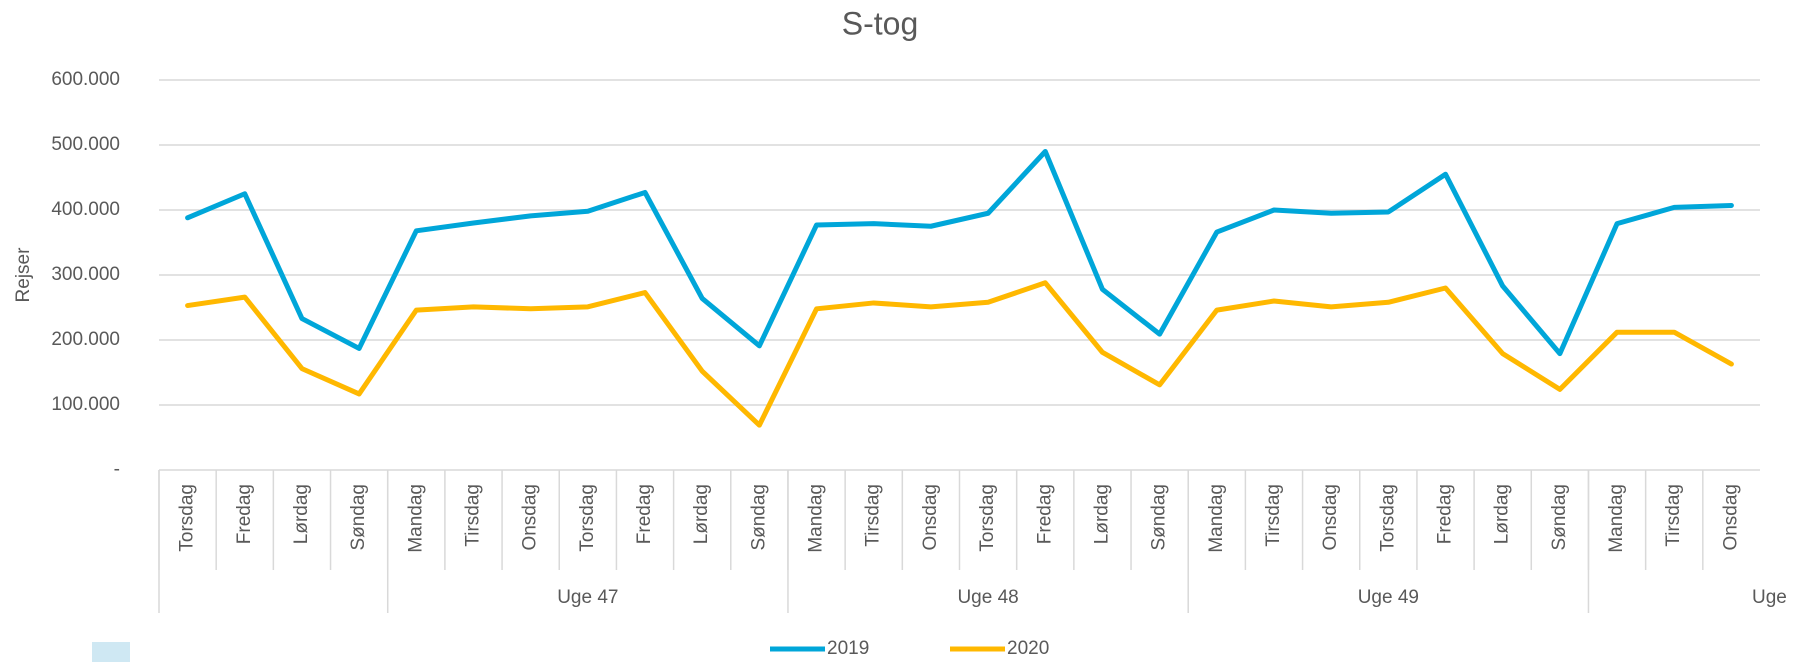 This screenshot has width=1807, height=662. What do you see at coordinates (117, 469) in the screenshot?
I see `y-tick-label: -` at bounding box center [117, 469].